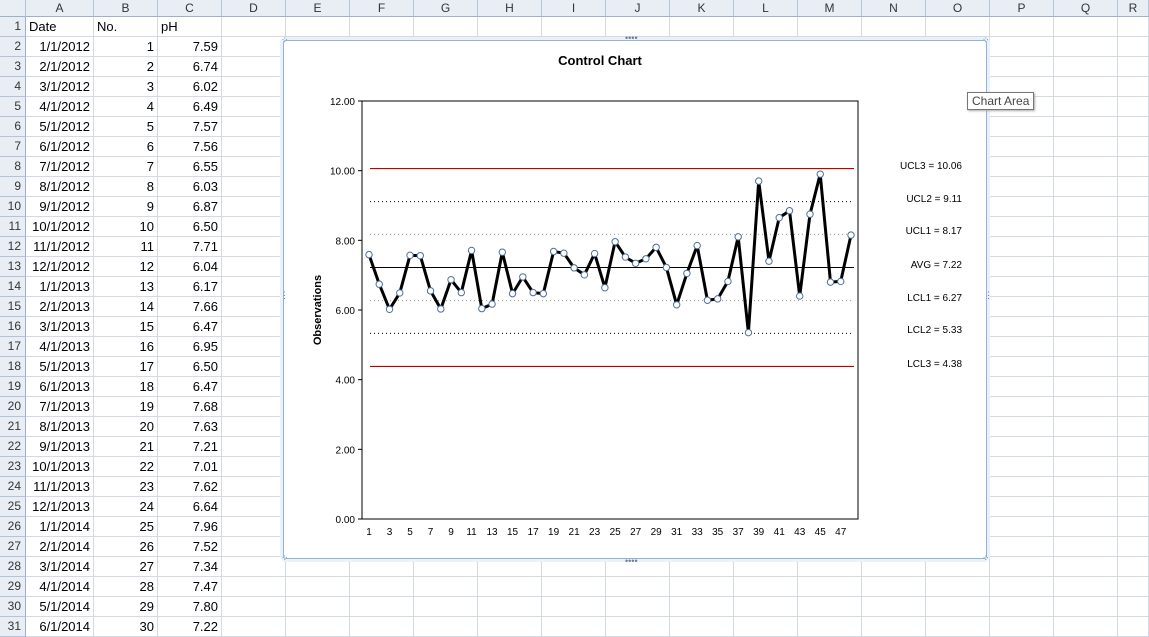 The height and width of the screenshot is (637, 1149). What do you see at coordinates (13, 627) in the screenshot?
I see `row-header-31: 31` at bounding box center [13, 627].